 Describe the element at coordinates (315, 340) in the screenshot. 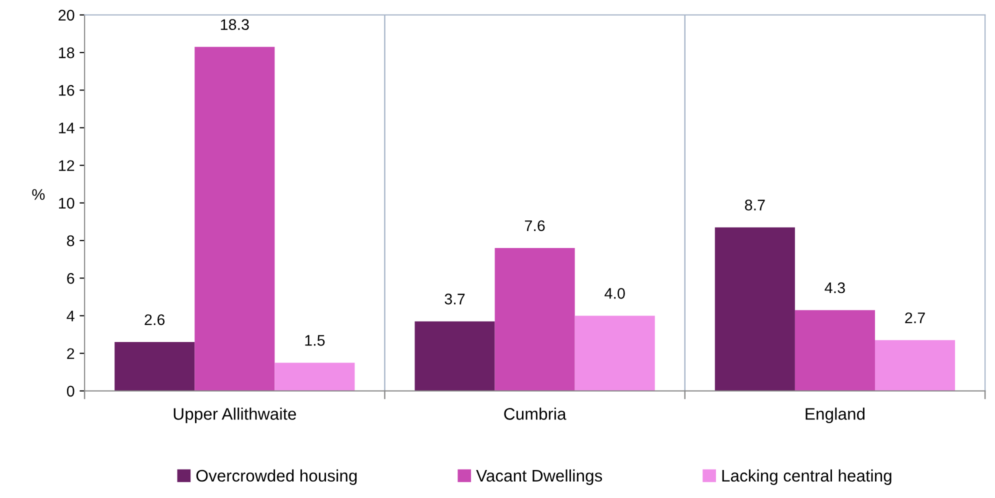

I see `data-label: 1.5` at that location.